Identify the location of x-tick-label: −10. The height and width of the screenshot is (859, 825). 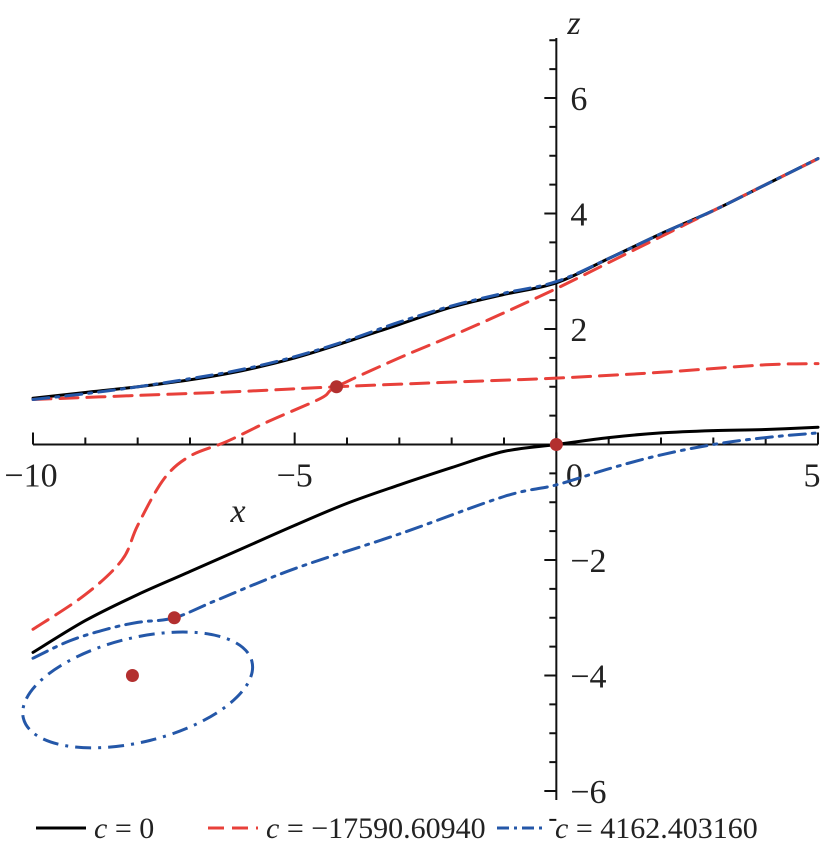
(30, 476).